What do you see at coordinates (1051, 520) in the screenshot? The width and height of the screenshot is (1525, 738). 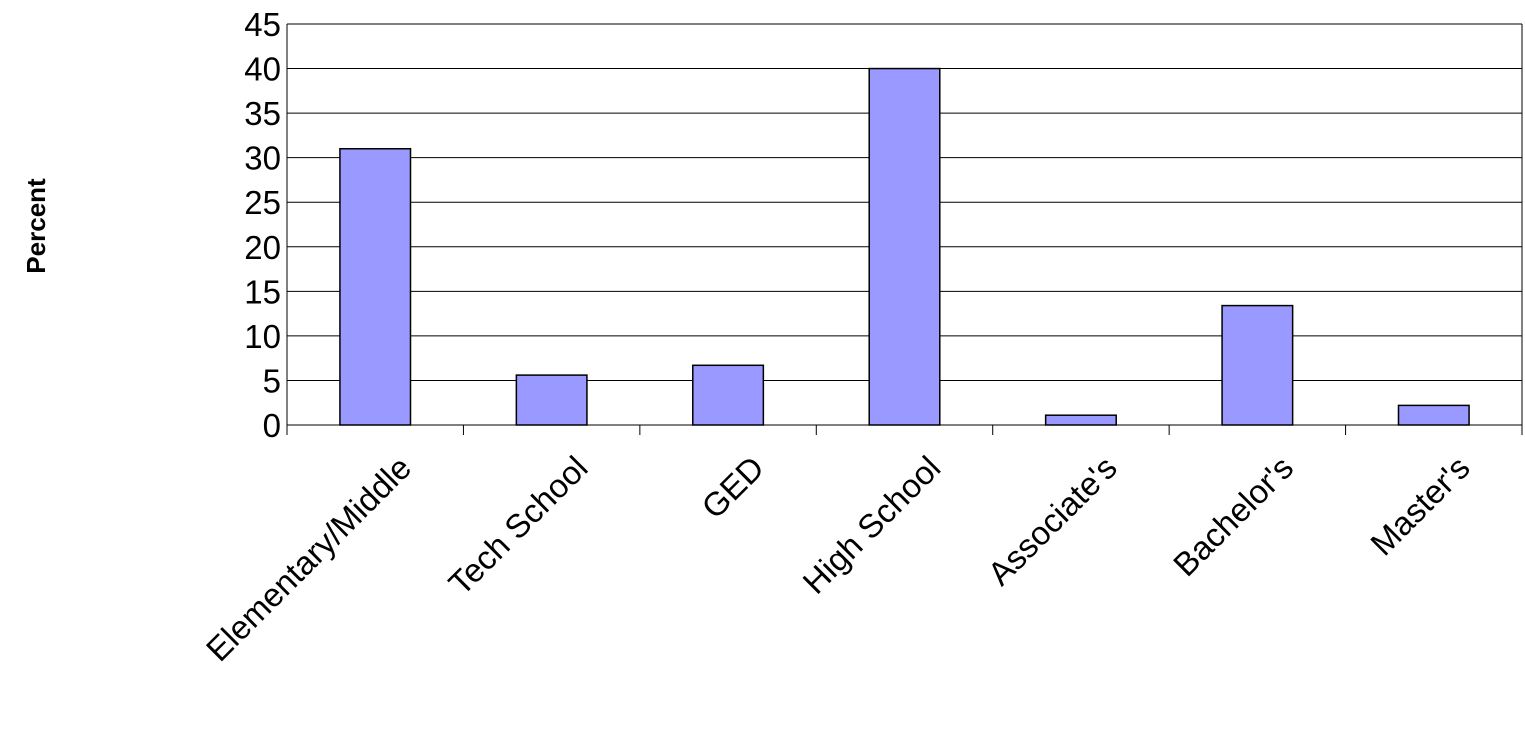 I see `x-category-label: Associate's` at bounding box center [1051, 520].